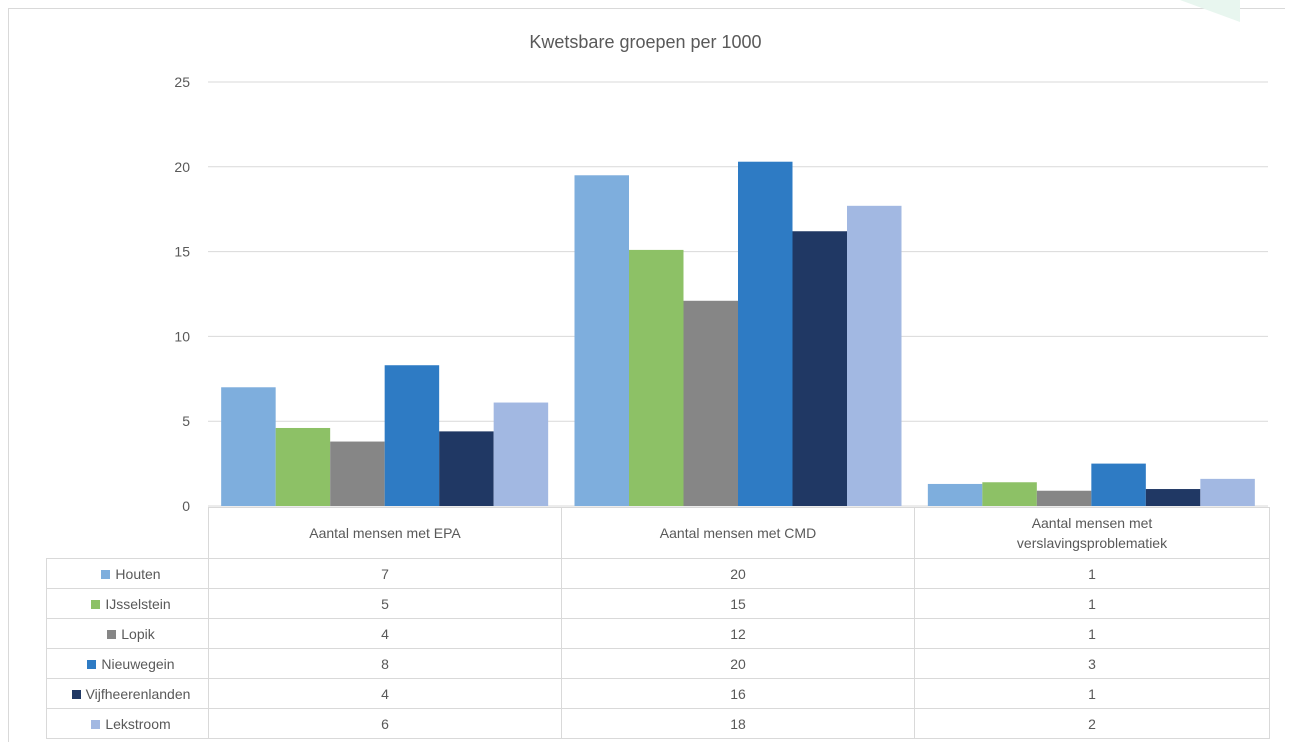  What do you see at coordinates (738, 633) in the screenshot?
I see `table-cell: 12` at bounding box center [738, 633].